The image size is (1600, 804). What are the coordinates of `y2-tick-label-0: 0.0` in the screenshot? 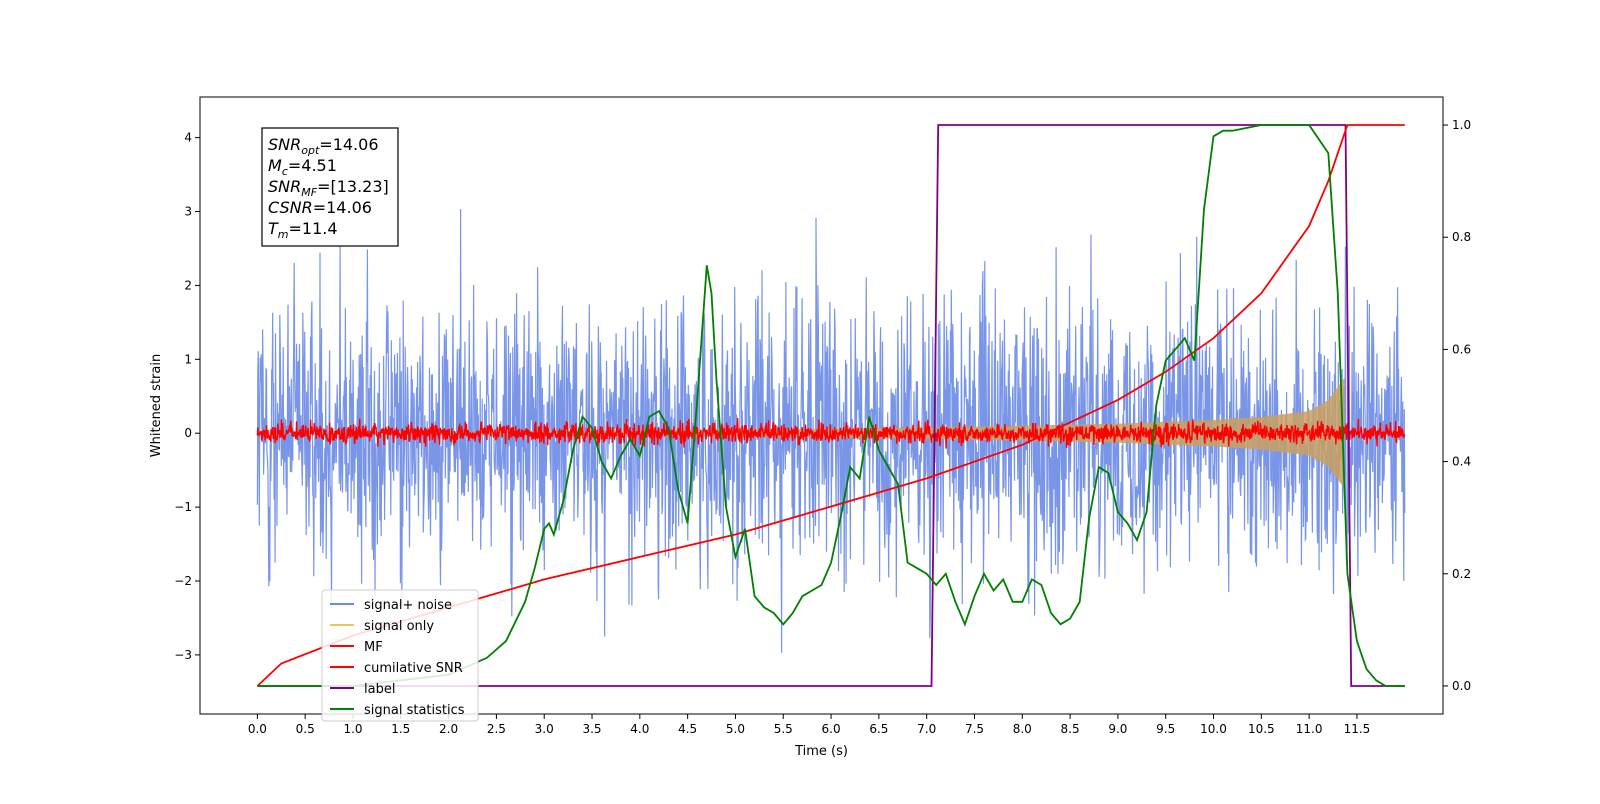 It's located at (1461, 686).